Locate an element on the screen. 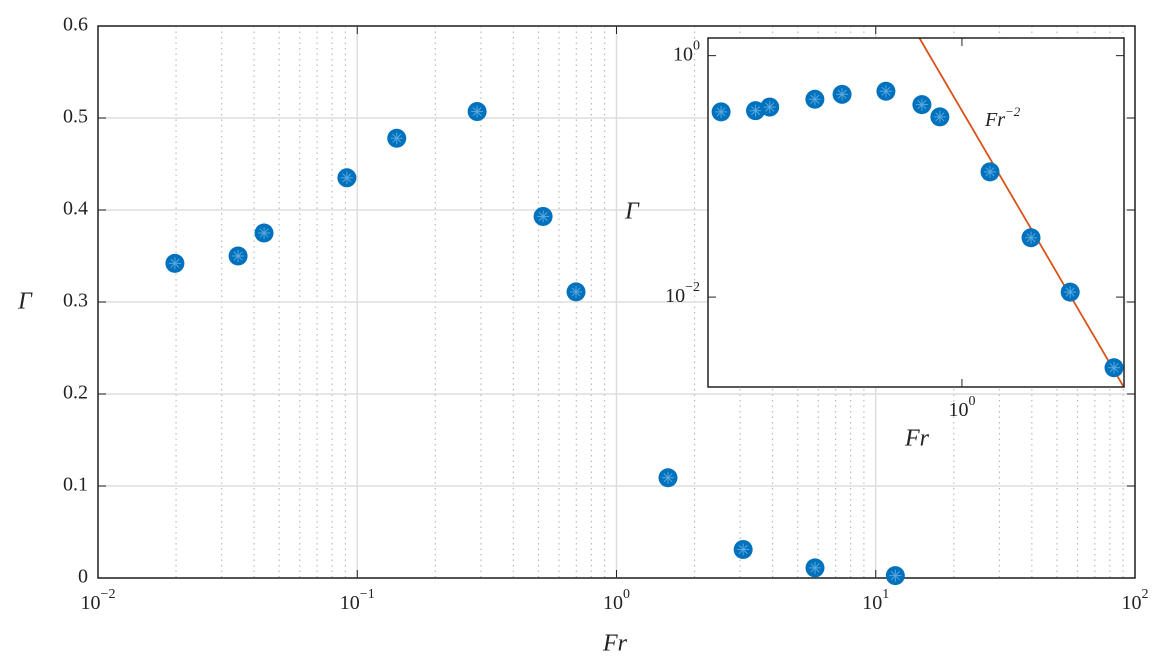 This screenshot has width=1161, height=664. fit-label: Fr−2 is located at coordinates (1002, 117).